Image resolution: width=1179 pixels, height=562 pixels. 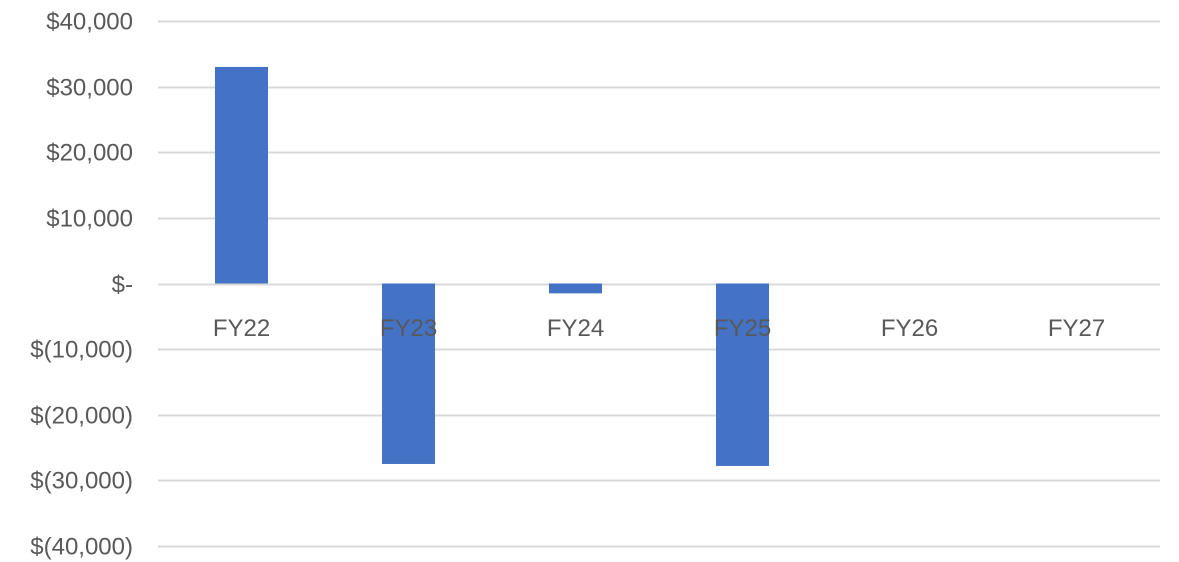 I want to click on x-tick-label: FY27, so click(x=1076, y=328).